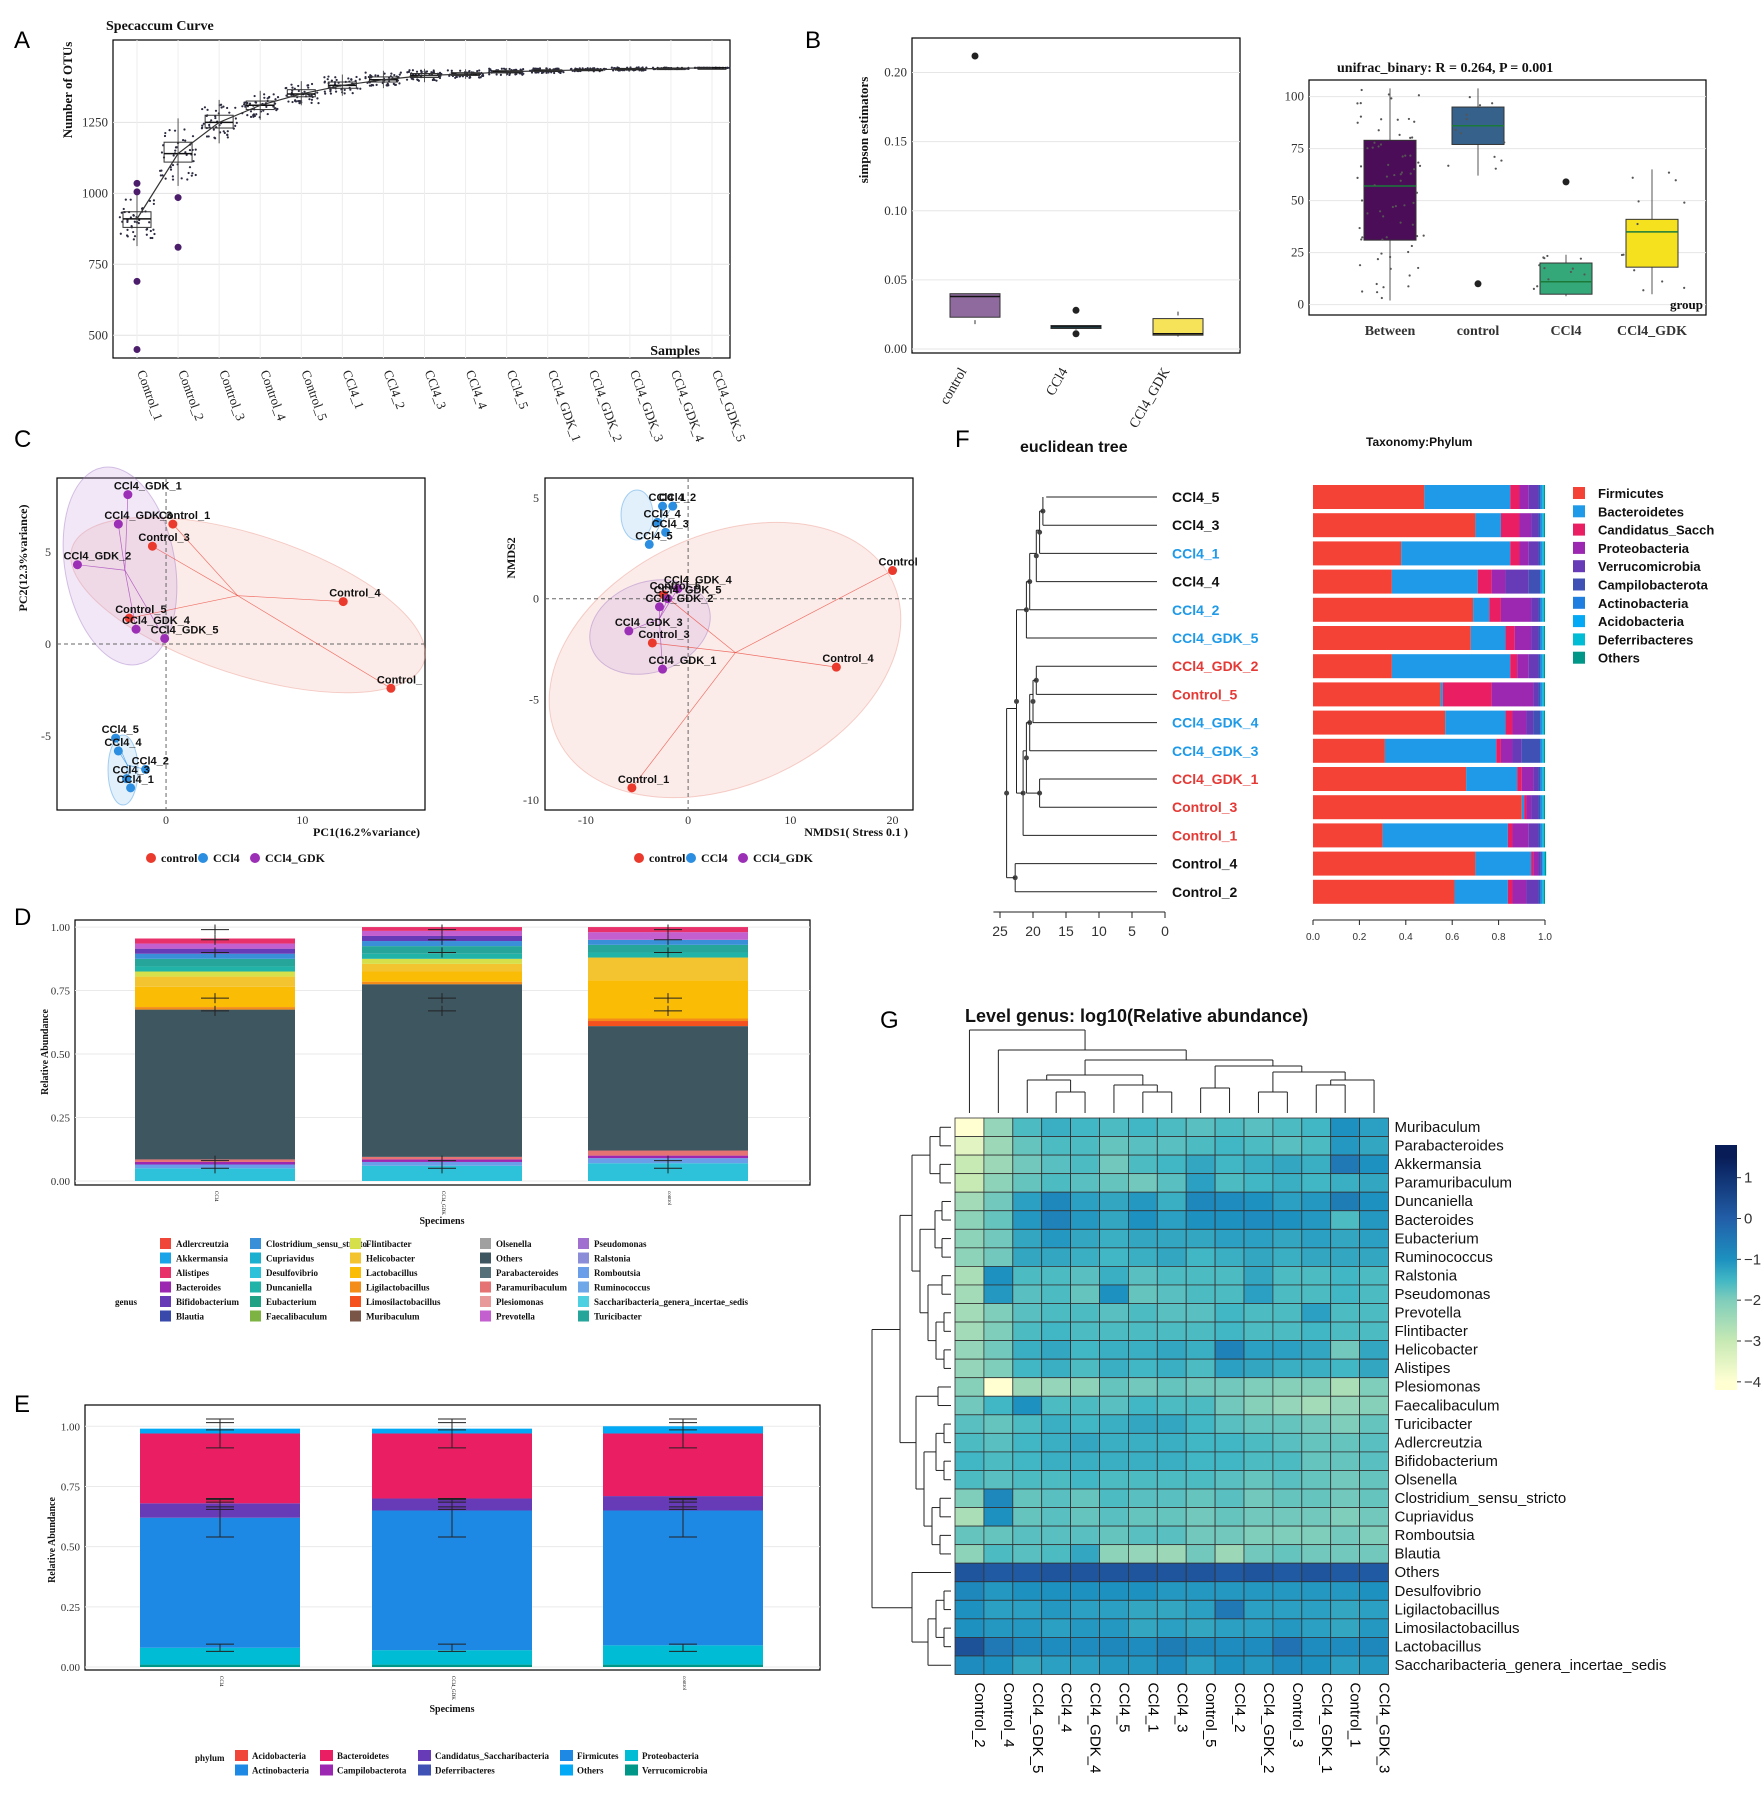  Describe the element at coordinates (1434, 1220) in the screenshot. I see `heatmap-row-label: Bacteroides` at that location.